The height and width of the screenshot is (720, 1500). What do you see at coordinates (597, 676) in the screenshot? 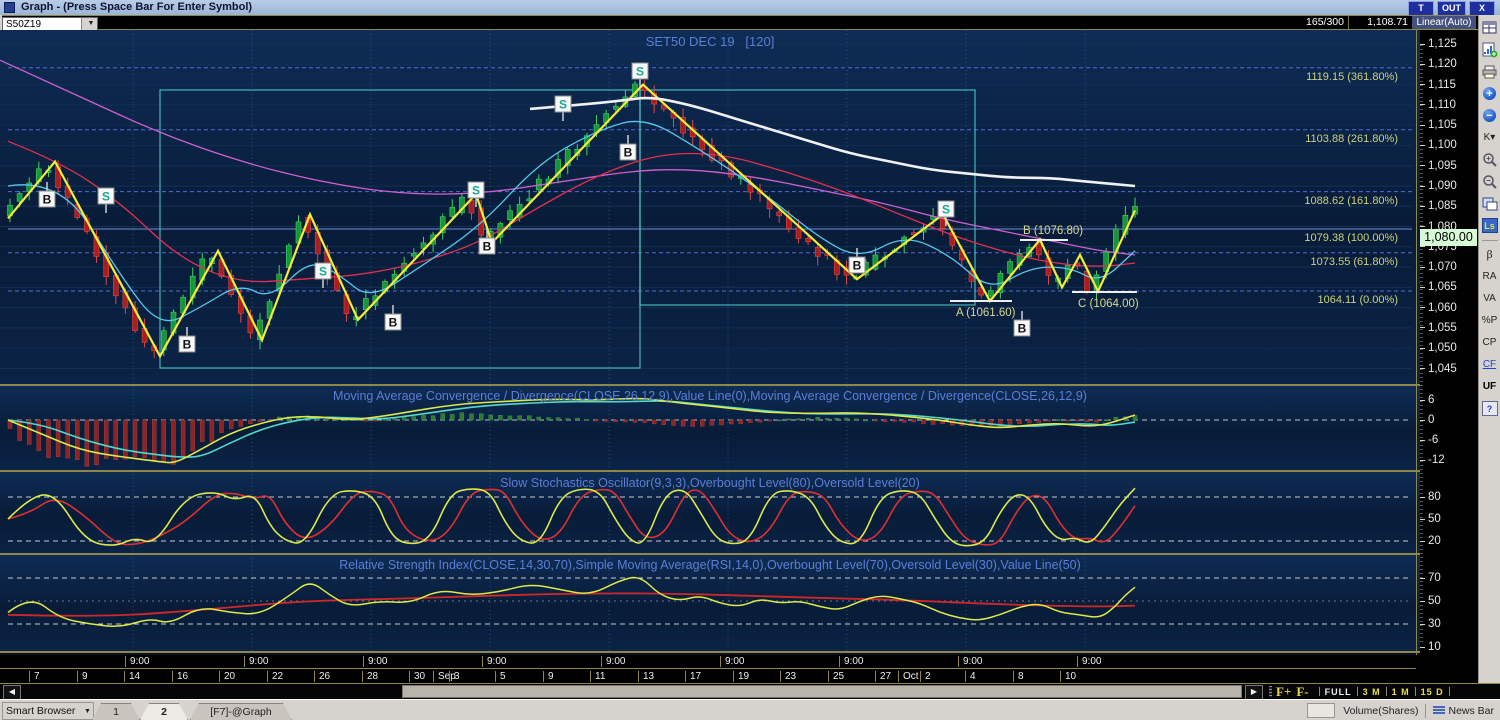
I see `date-label: 11` at bounding box center [597, 676].